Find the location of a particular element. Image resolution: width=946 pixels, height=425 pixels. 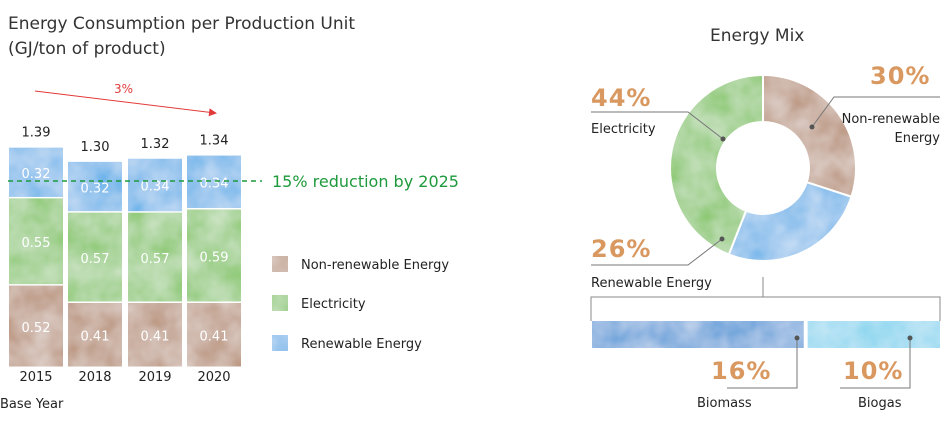

bar-segment-electricity-2018 is located at coordinates (95, 257).